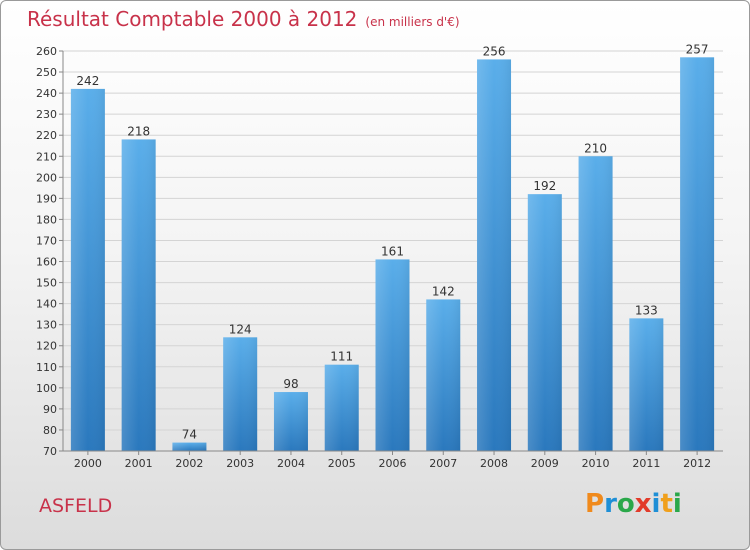 The image size is (750, 550). I want to click on y-tick-label: 160, so click(46, 262).